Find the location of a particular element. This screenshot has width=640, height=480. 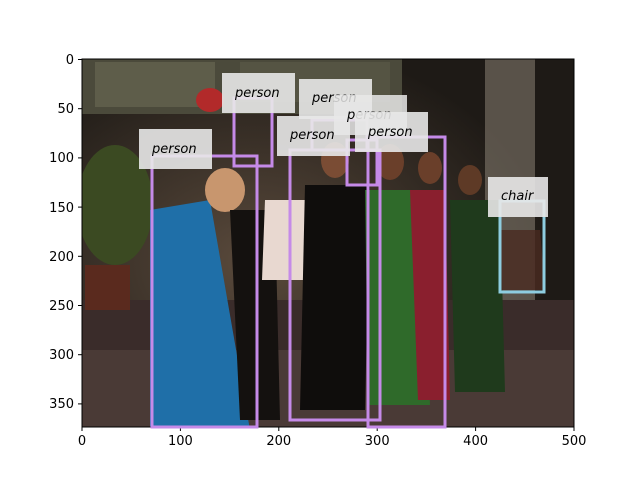

y-tick-label: 50 is located at coordinates (65, 109).